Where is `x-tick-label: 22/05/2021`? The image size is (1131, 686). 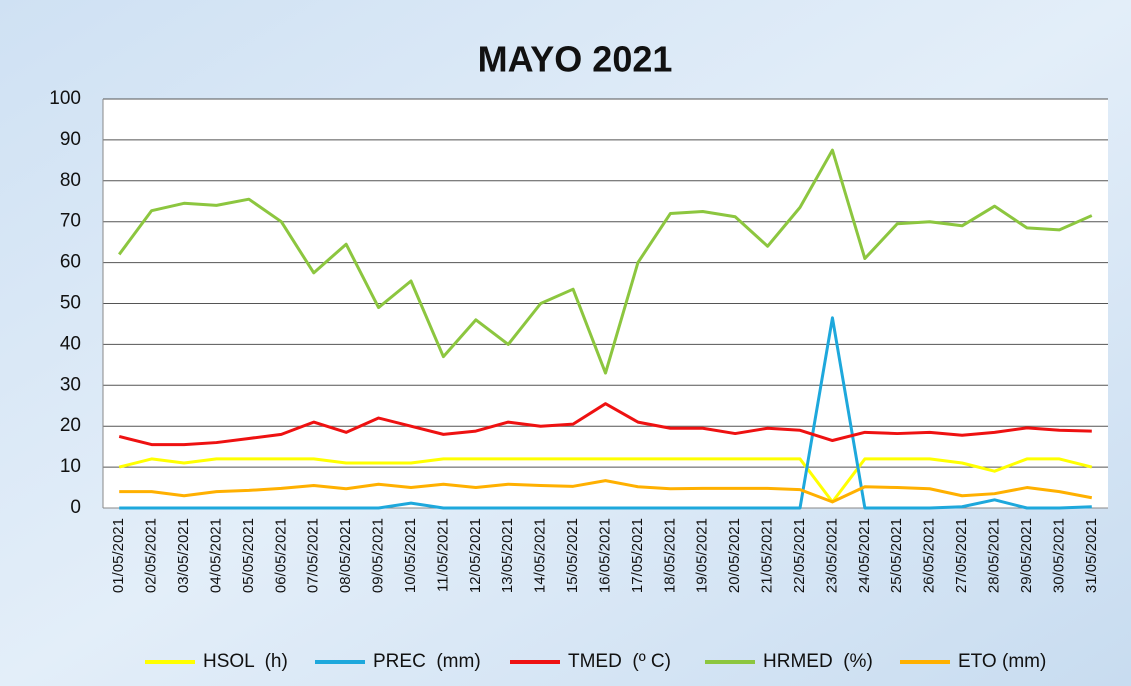 x-tick-label: 22/05/2021 is located at coordinates (799, 555).